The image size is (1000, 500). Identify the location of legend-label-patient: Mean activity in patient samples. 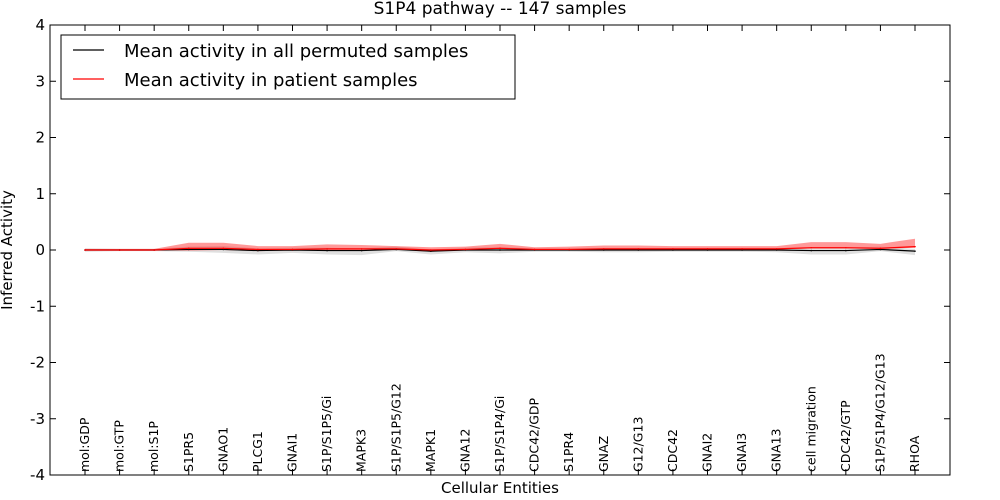
(271, 80).